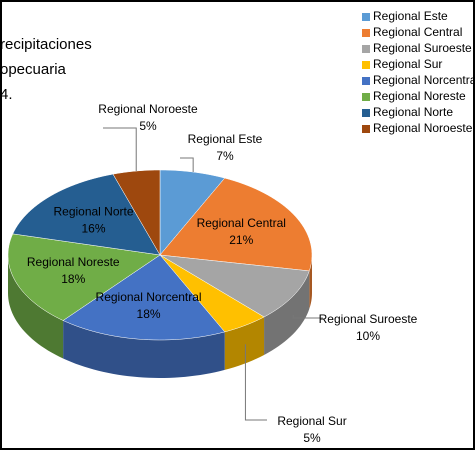 The image size is (475, 450). Describe the element at coordinates (93, 211) in the screenshot. I see `data-label: Regional Norte` at that location.